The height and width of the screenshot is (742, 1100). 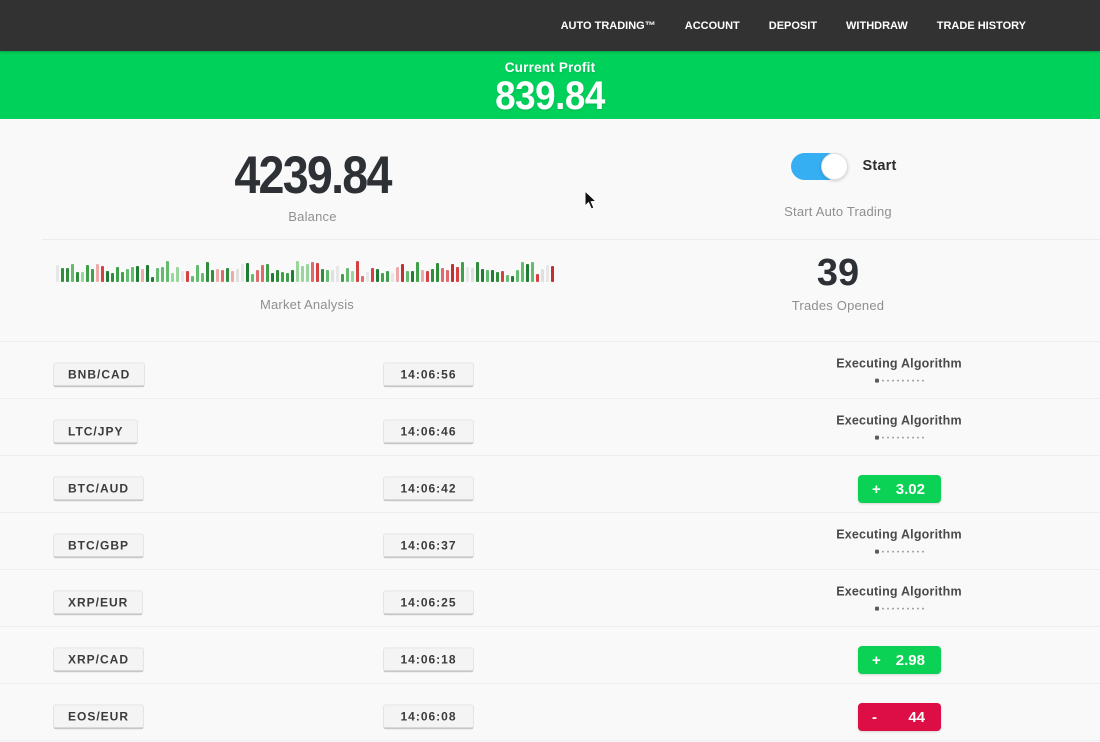 I want to click on current-profit-value: 839.84, so click(x=550, y=96).